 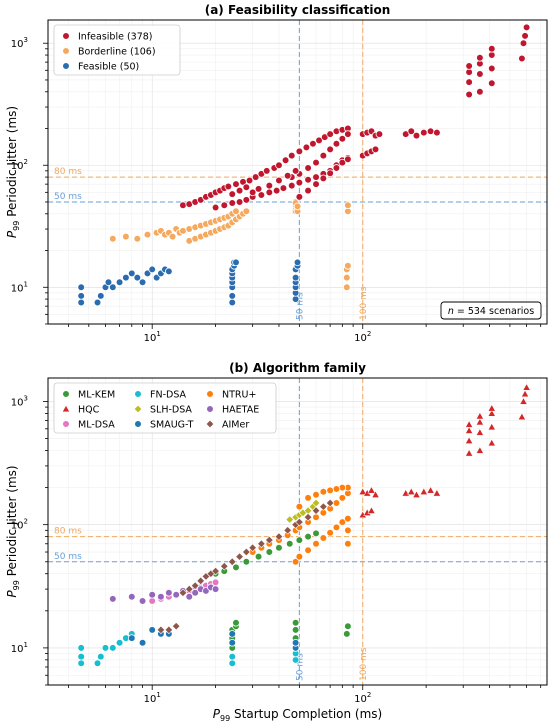 What do you see at coordinates (362, 698) in the screenshot?
I see `x-tick-label: 102` at bounding box center [362, 698].